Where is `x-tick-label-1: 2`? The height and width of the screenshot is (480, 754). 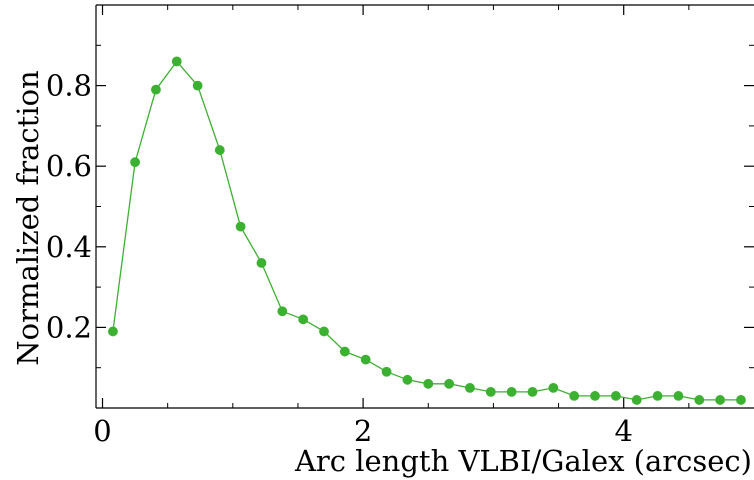
x-tick-label-1: 2 is located at coordinates (363, 431).